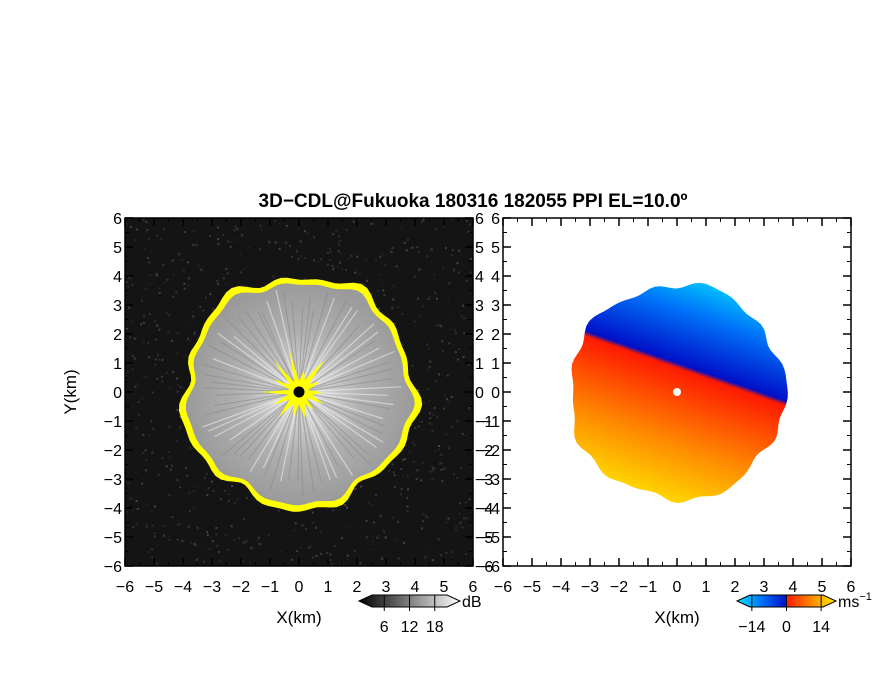 This screenshot has width=880, height=680. What do you see at coordinates (293, 384) in the screenshot?
I see `center-bright-echo` at bounding box center [293, 384].